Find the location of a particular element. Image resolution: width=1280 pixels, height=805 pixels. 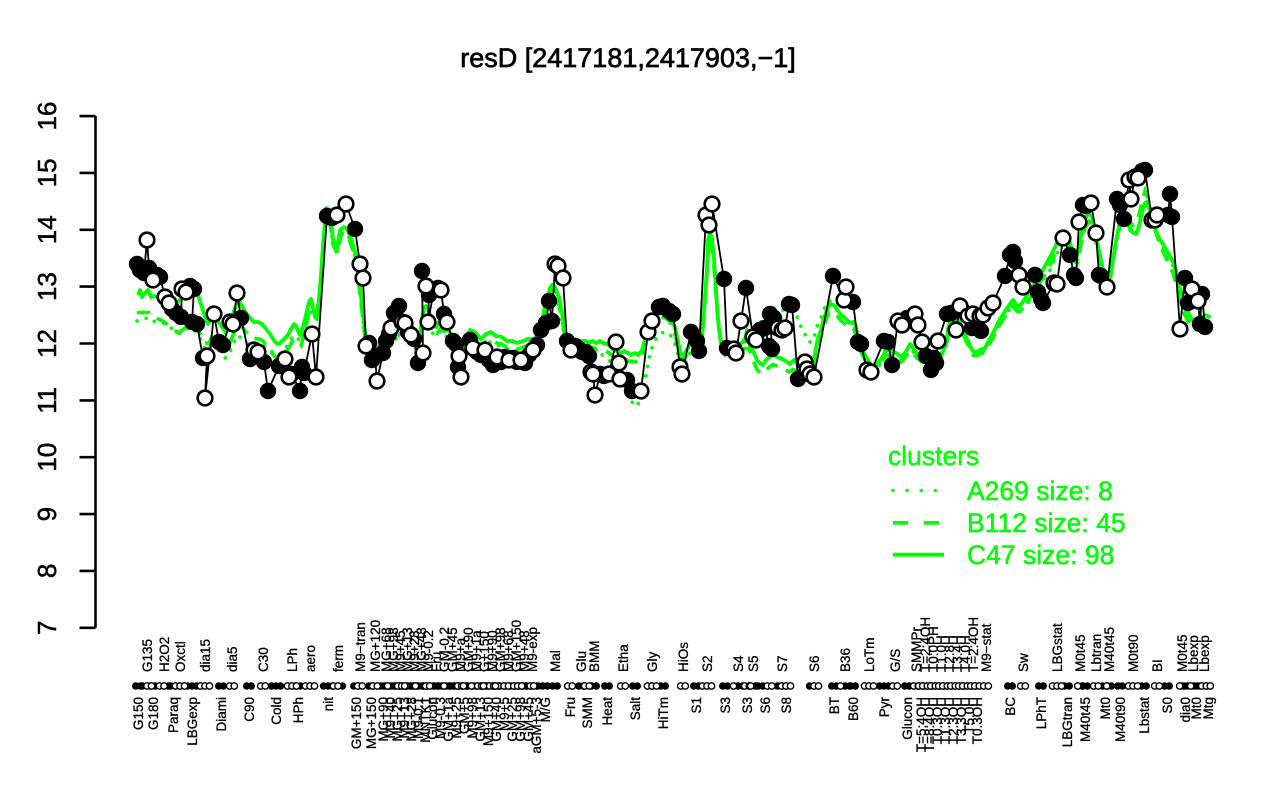

svg-text: S0 is located at coordinates (1167, 705).